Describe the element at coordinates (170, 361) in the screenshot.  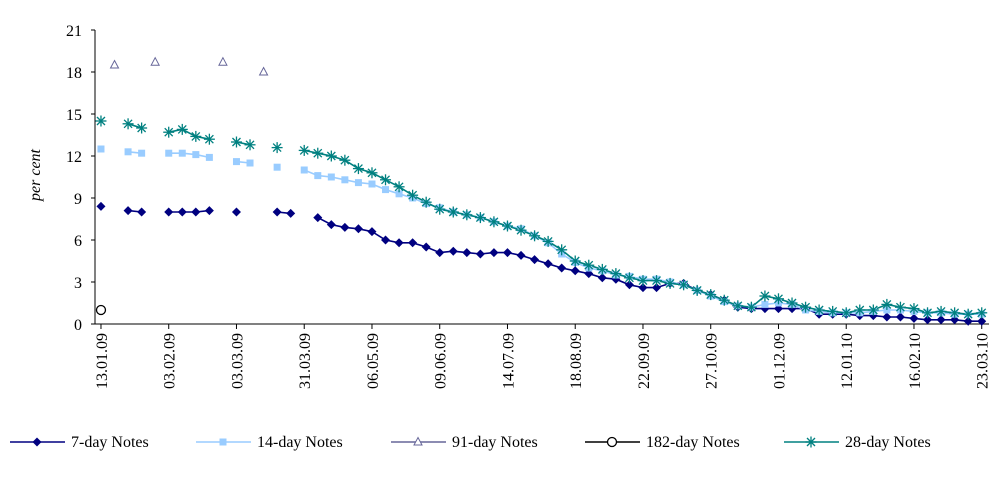
I see `x-tick-label: 03.02.09` at that location.